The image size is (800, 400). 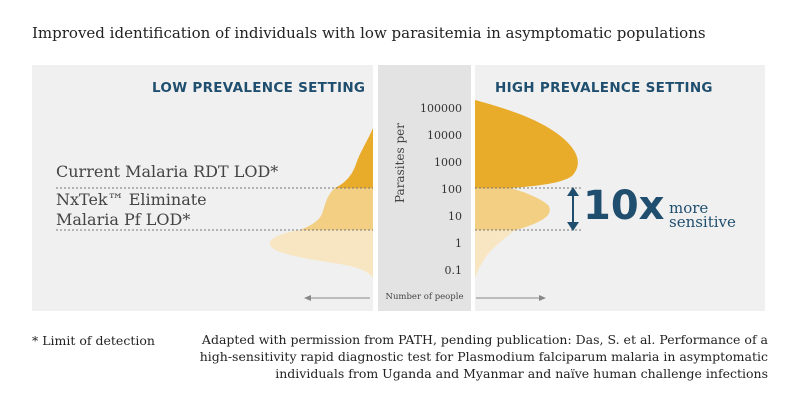 What do you see at coordinates (424, 188) in the screenshot?
I see `axis-panel` at bounding box center [424, 188].